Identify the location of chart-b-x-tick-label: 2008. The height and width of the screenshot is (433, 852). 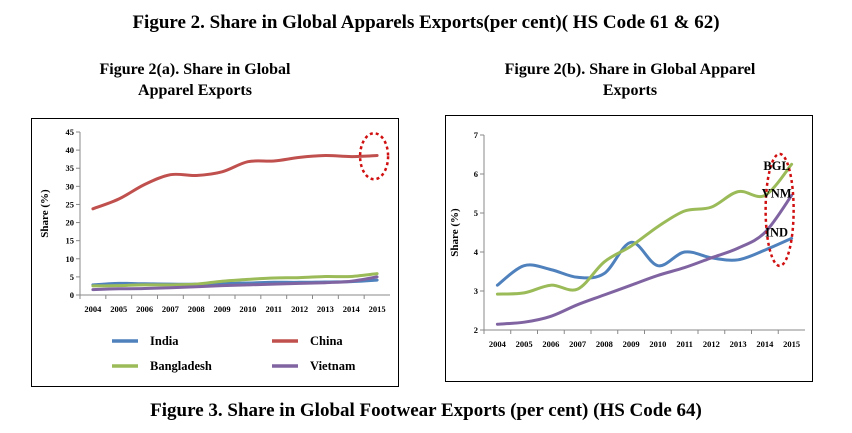
(604, 344).